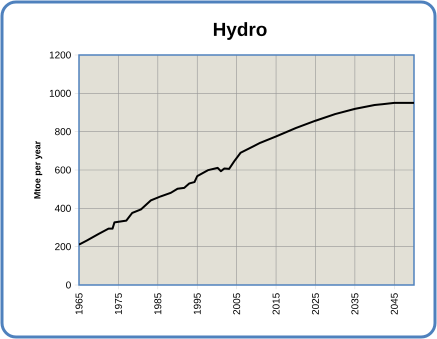 This screenshot has width=437, height=339. I want to click on x-tick-label: 2035, so click(354, 303).